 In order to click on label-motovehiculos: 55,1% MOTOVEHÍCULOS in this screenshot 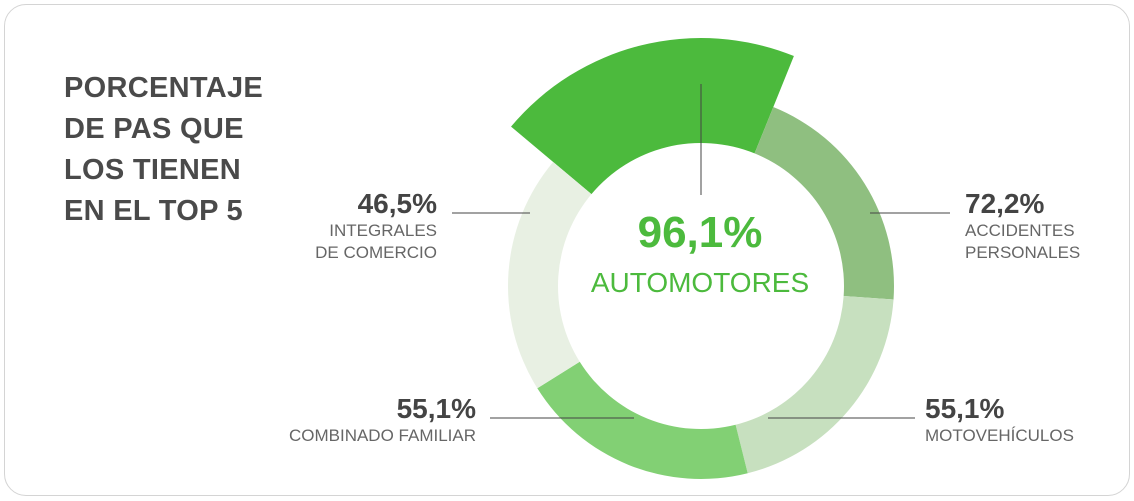, I will do `click(999, 420)`.